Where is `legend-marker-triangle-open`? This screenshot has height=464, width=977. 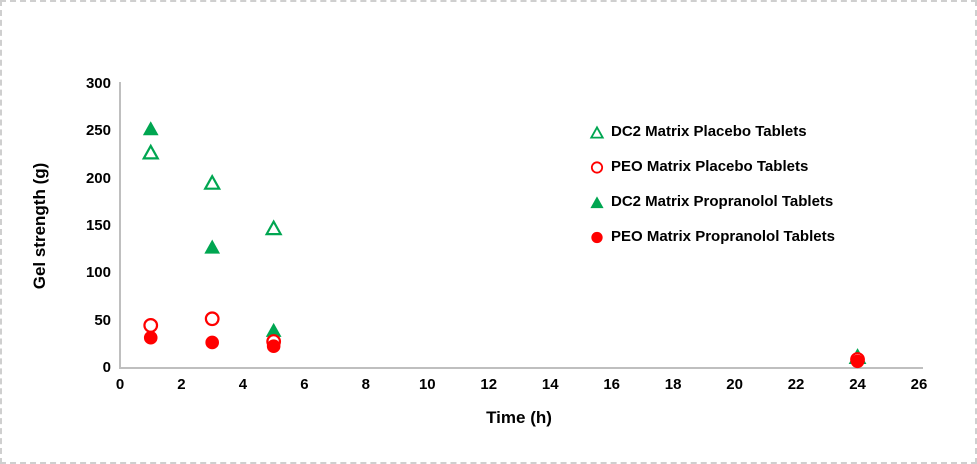
legend-marker-triangle-open is located at coordinates (597, 132).